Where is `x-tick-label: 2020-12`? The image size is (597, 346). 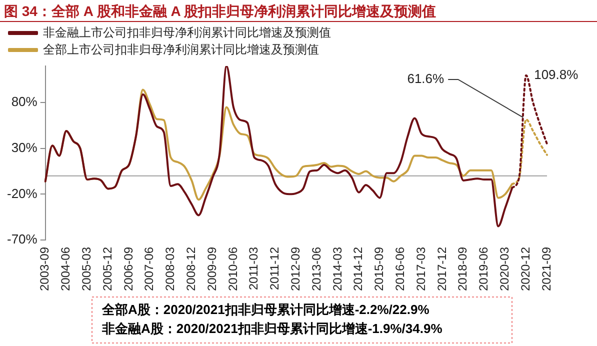 x-tick-label: 2020-12 is located at coordinates (525, 269).